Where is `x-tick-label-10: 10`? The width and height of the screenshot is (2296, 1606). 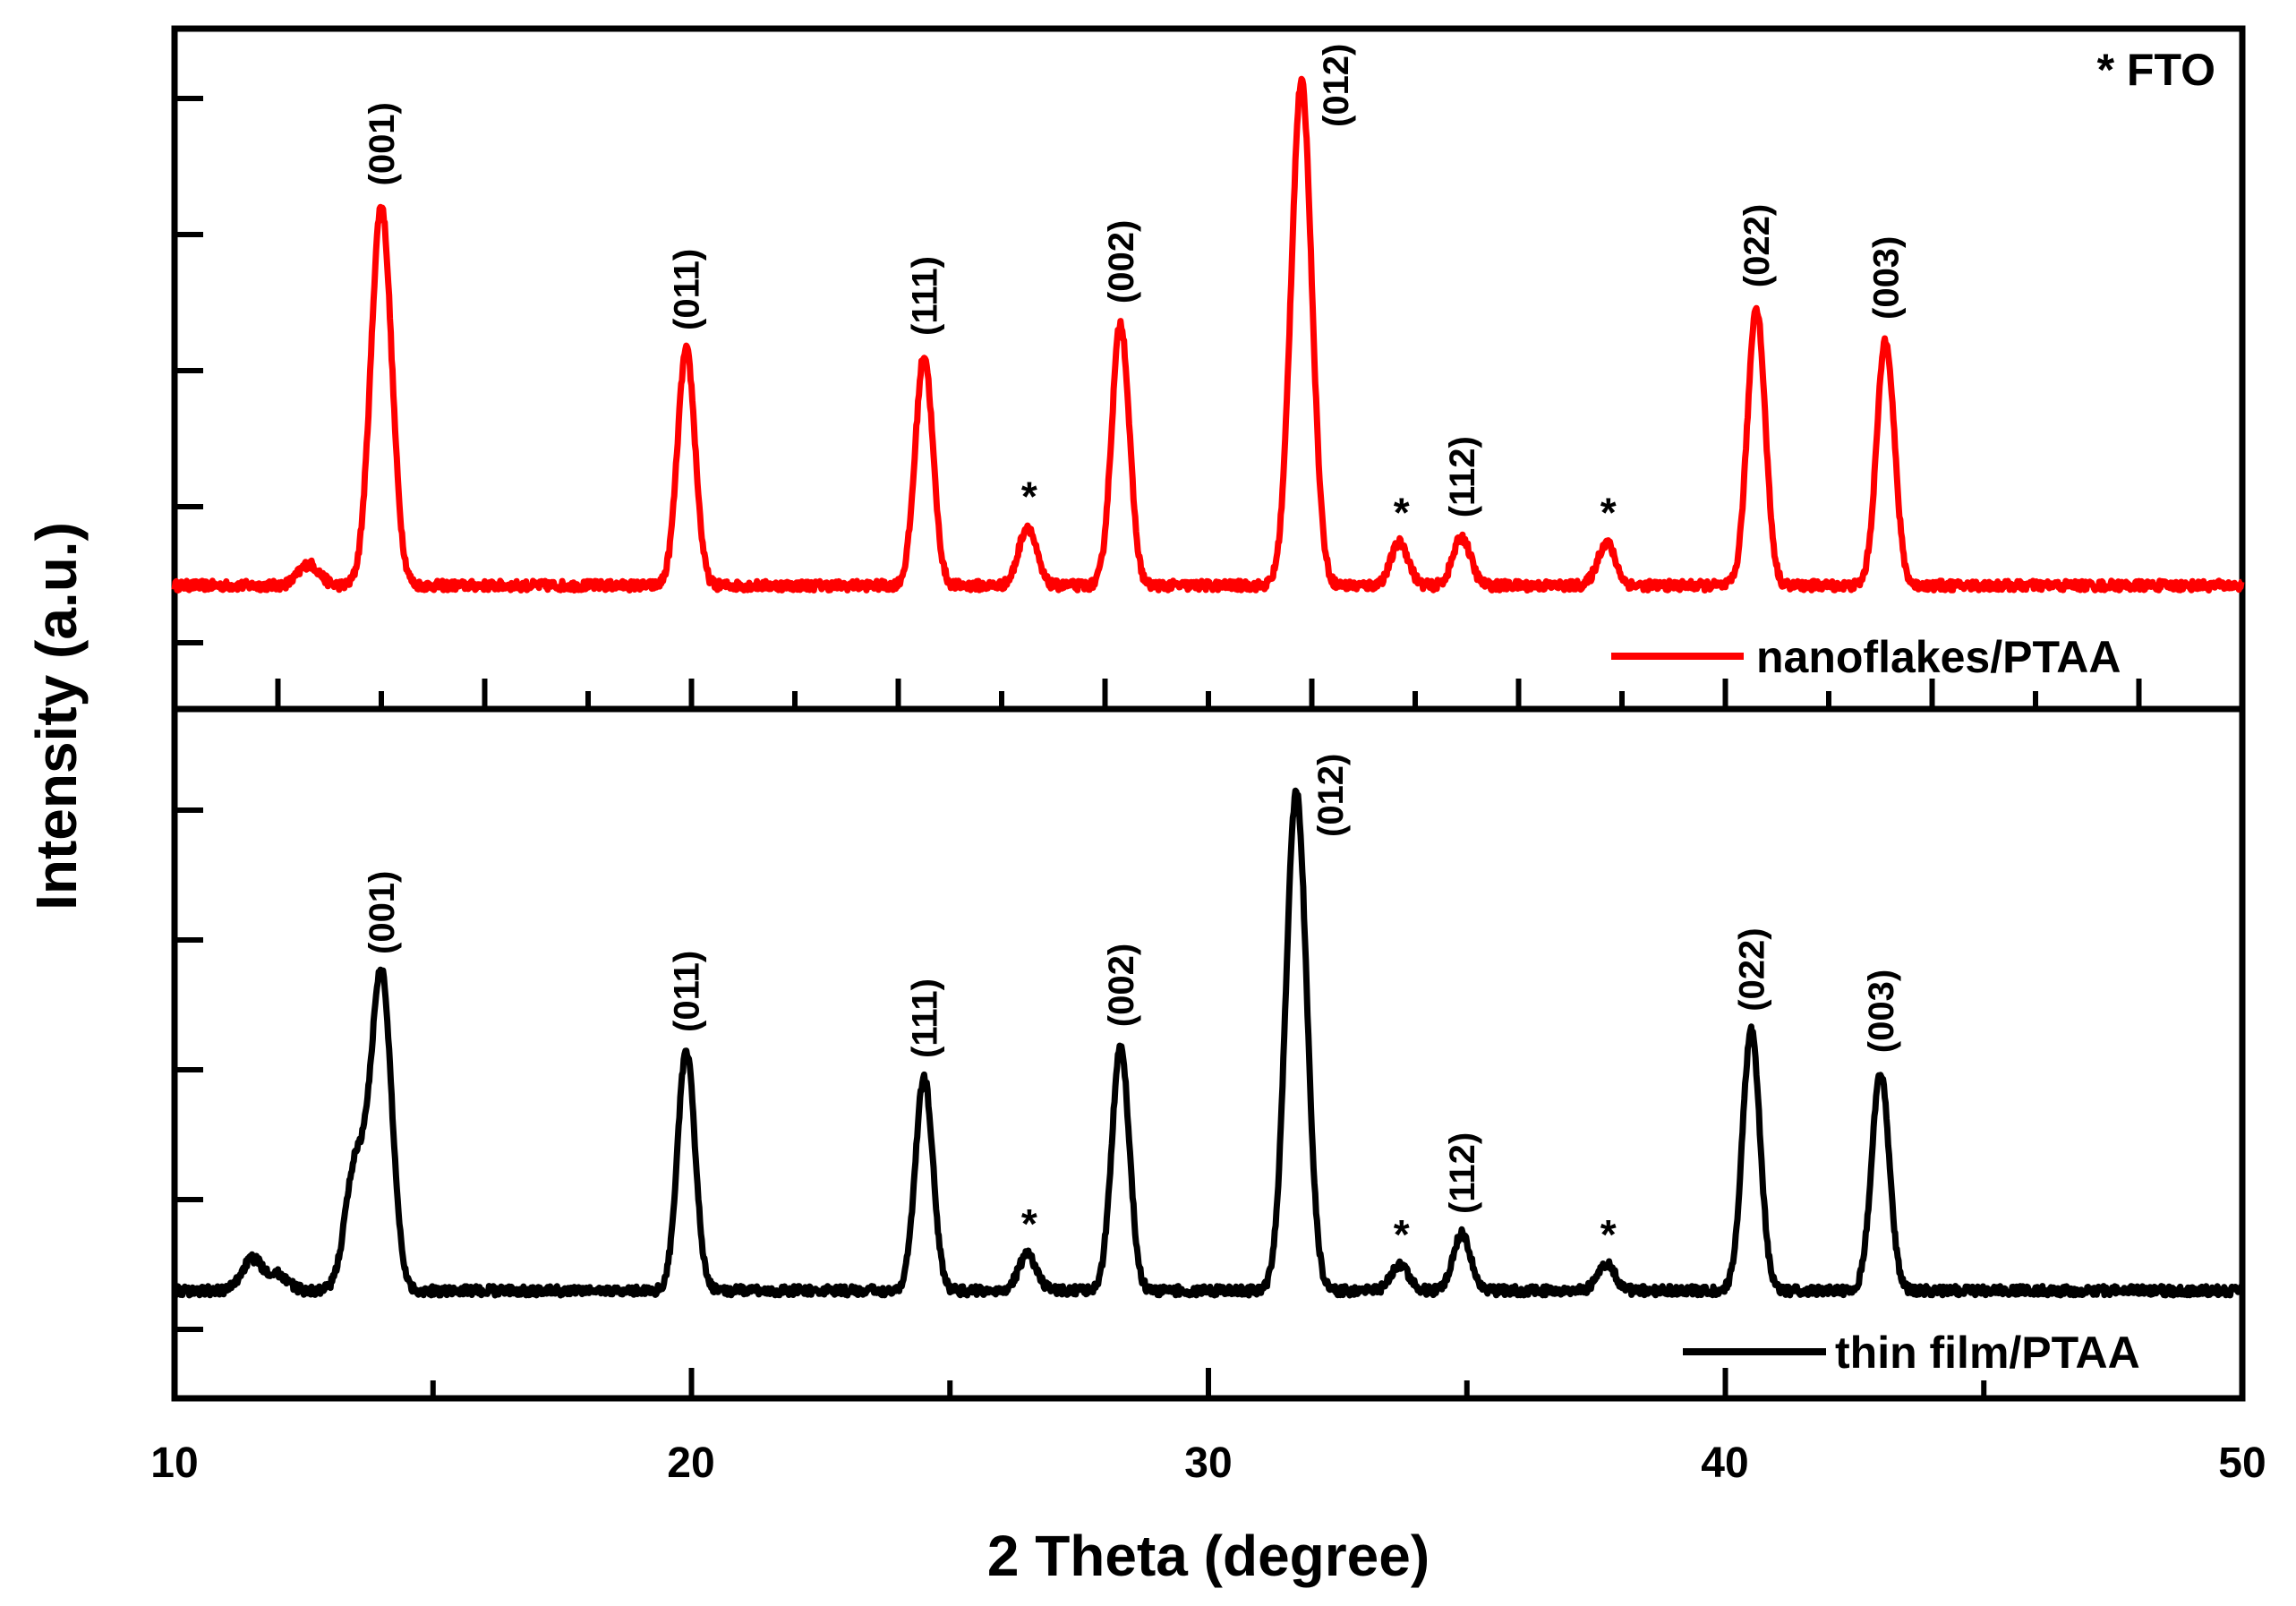 x-tick-label-10: 10 is located at coordinates (174, 1463).